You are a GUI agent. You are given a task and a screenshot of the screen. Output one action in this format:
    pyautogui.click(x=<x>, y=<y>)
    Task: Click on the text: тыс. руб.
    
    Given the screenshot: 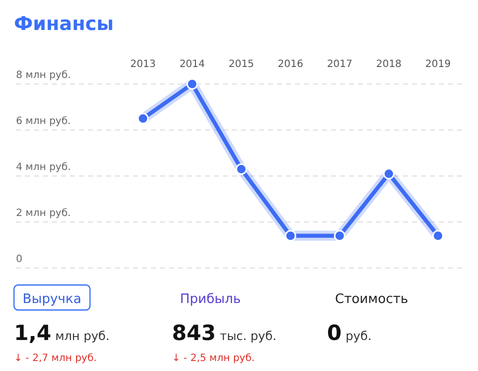 What is the action you would take?
    pyautogui.click(x=248, y=336)
    